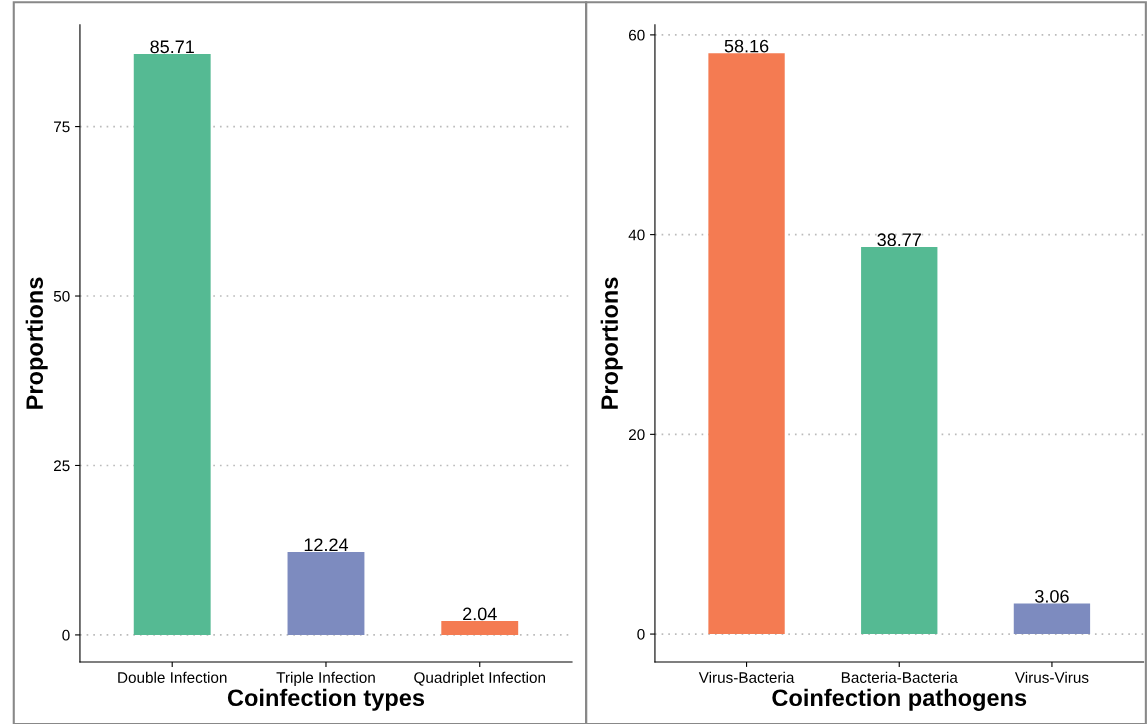  Describe the element at coordinates (479, 678) in the screenshot. I see `x-tick-label: Quadriplet Infection` at that location.